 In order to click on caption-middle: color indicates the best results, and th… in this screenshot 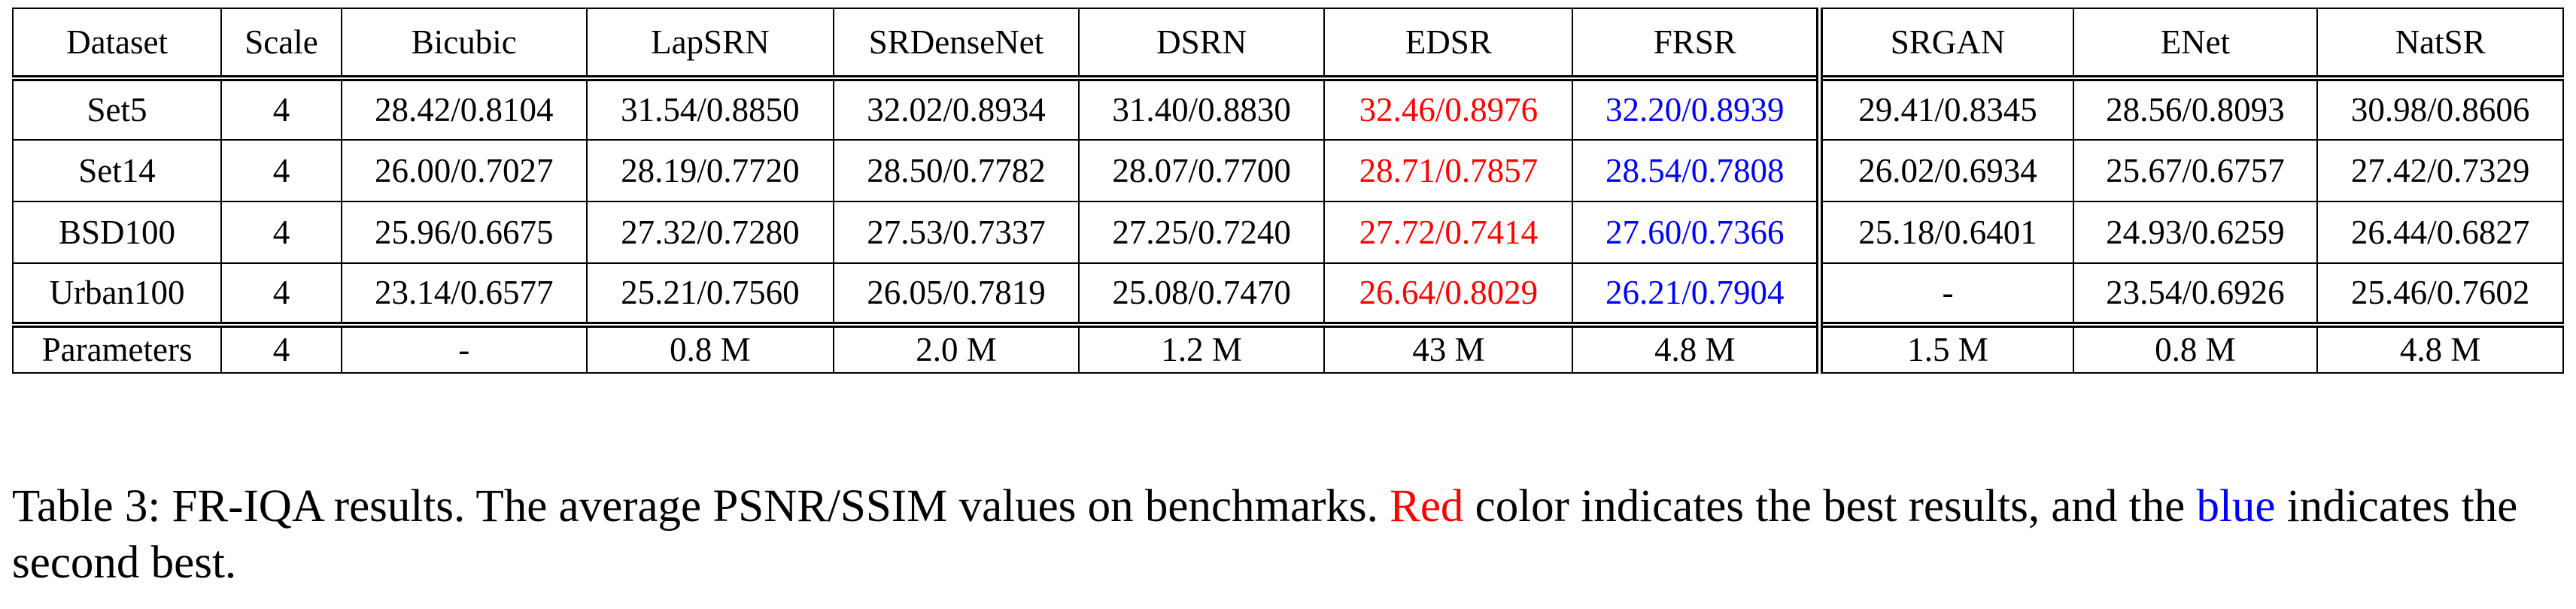, I will do `click(1830, 506)`.